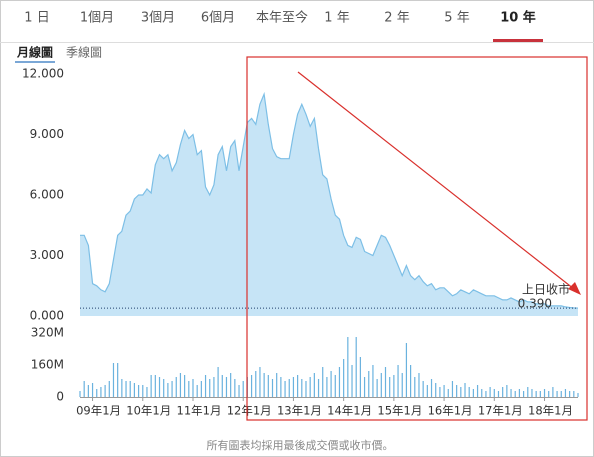  What do you see at coordinates (34, 52) in the screenshot?
I see `subtab: 月線圖` at bounding box center [34, 52].